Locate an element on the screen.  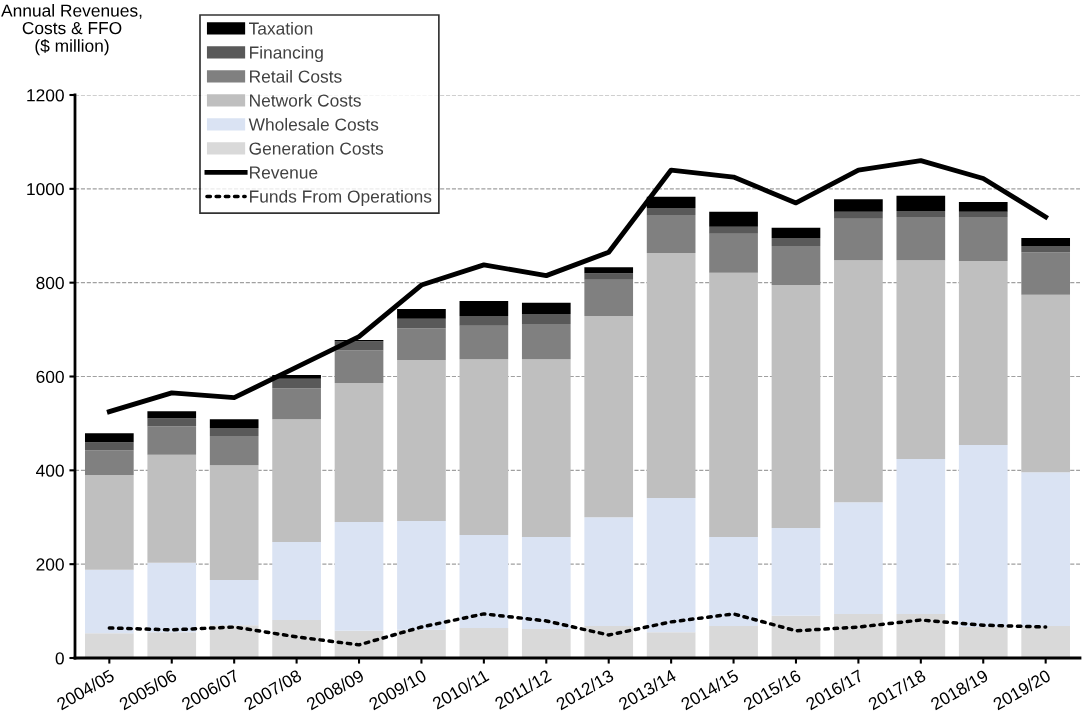
y-tick-label: 1200 is located at coordinates (45, 95).